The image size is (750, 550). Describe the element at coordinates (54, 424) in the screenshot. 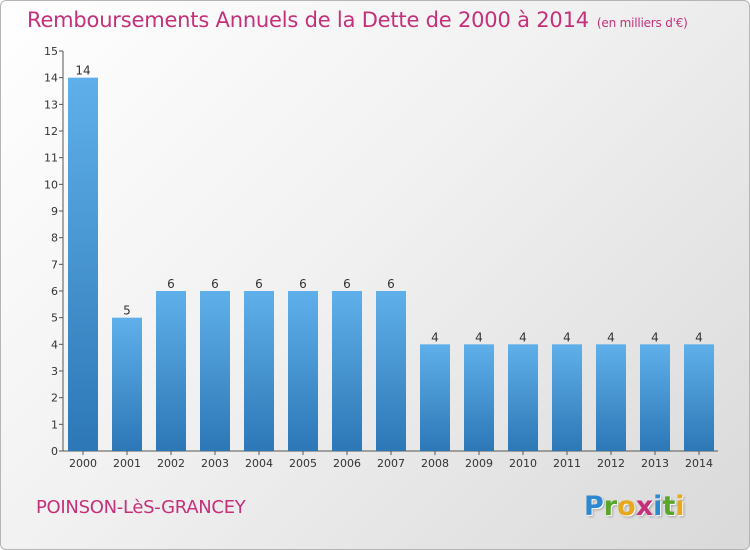

I see `y-tick-label: 1` at that location.